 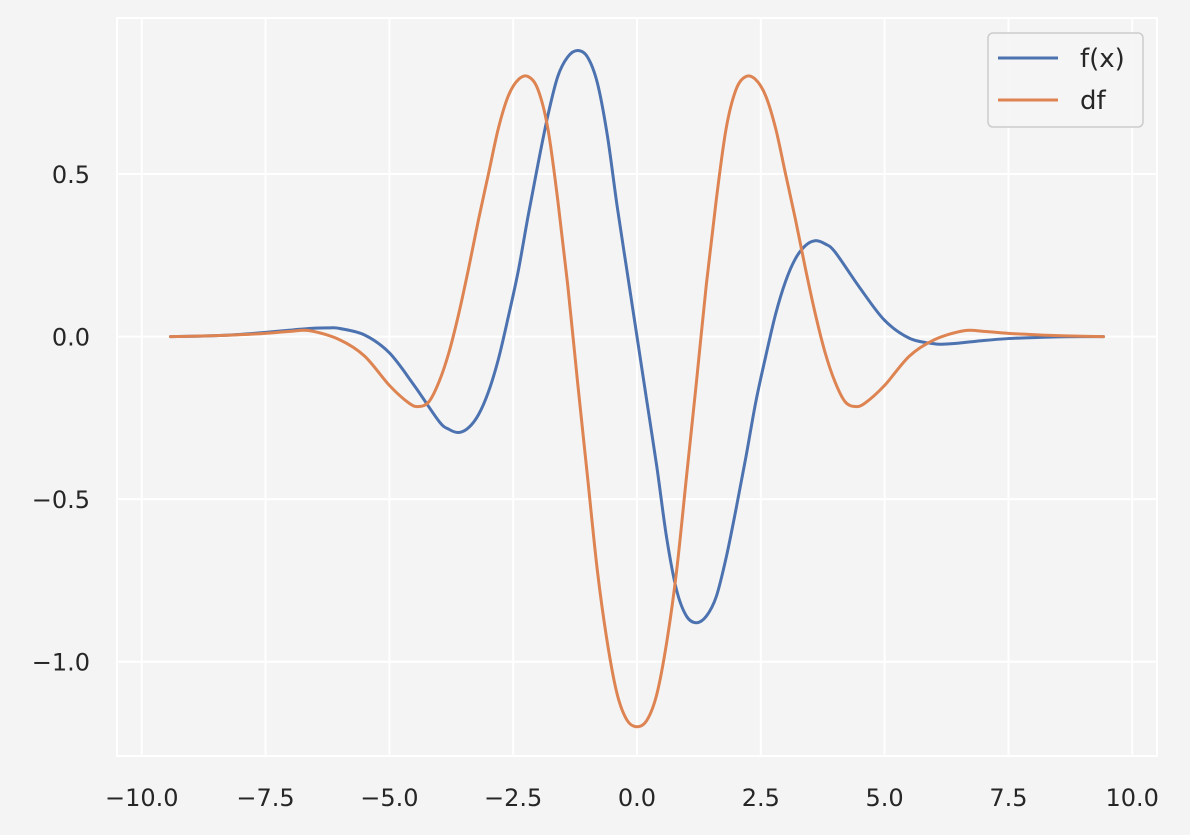 I want to click on y-tick-label: 0.0, so click(x=71, y=338).